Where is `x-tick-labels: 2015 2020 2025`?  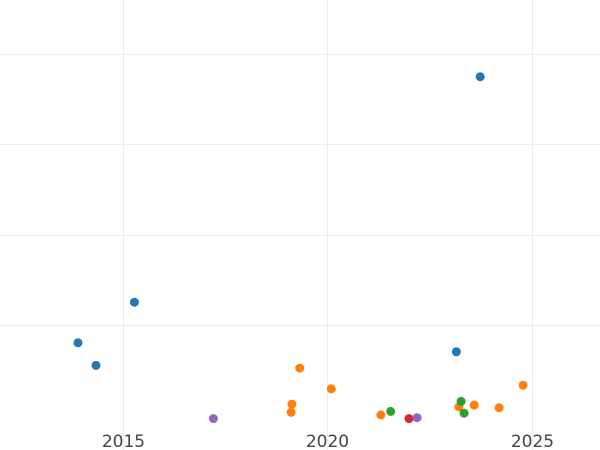 x-tick-labels: 2015 2020 2025 is located at coordinates (328, 441).